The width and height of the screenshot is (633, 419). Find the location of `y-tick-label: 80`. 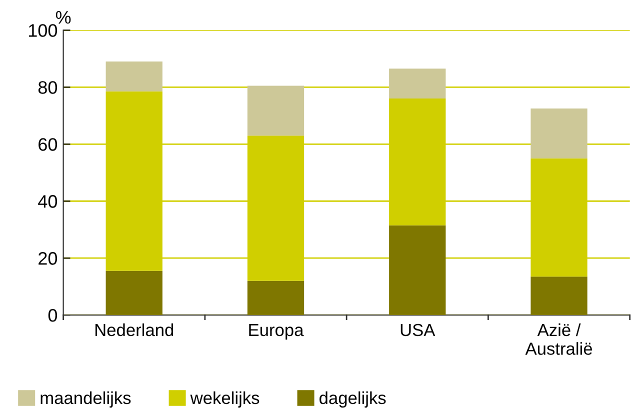

y-tick-label: 80 is located at coordinates (48, 87).